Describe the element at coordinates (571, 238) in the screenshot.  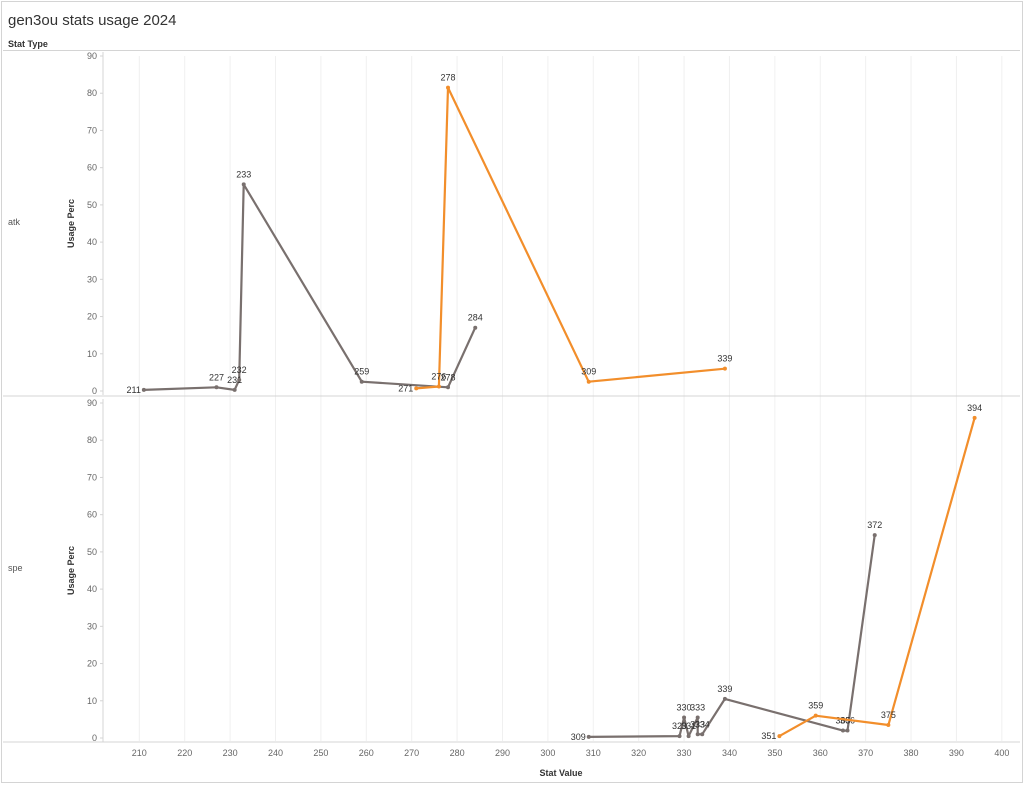
I see `series-line-orange` at that location.